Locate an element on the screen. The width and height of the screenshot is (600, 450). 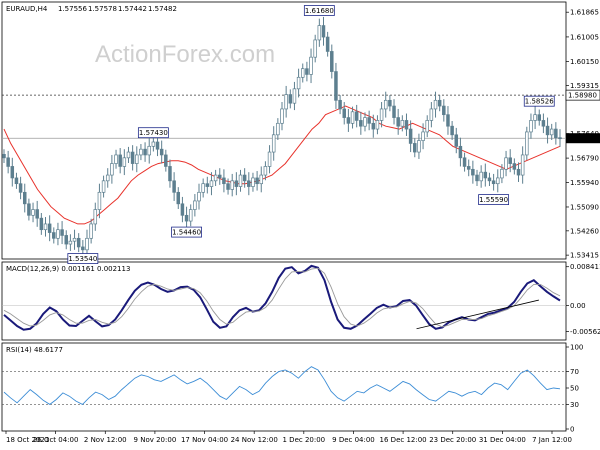
price-tick-label: 1.61005 is located at coordinates (584, 37).